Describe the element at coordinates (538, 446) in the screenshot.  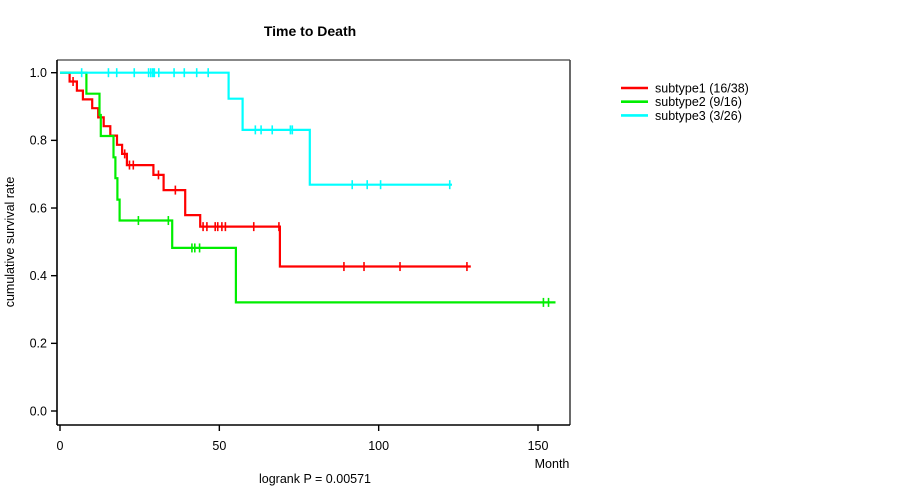
I see `x-tick-label: 150` at that location.